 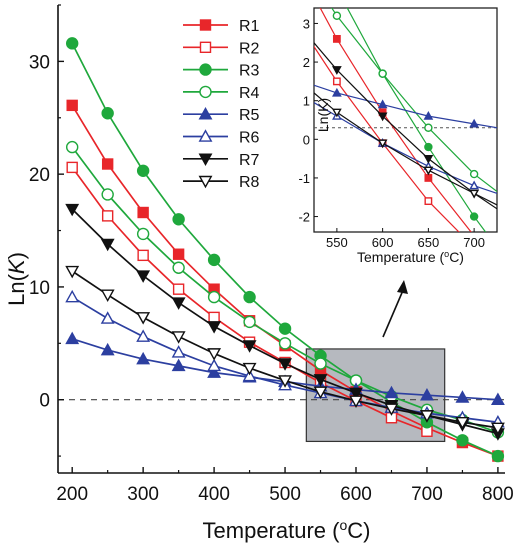 I want to click on inset-series-line-R1, so click(x=395, y=120).